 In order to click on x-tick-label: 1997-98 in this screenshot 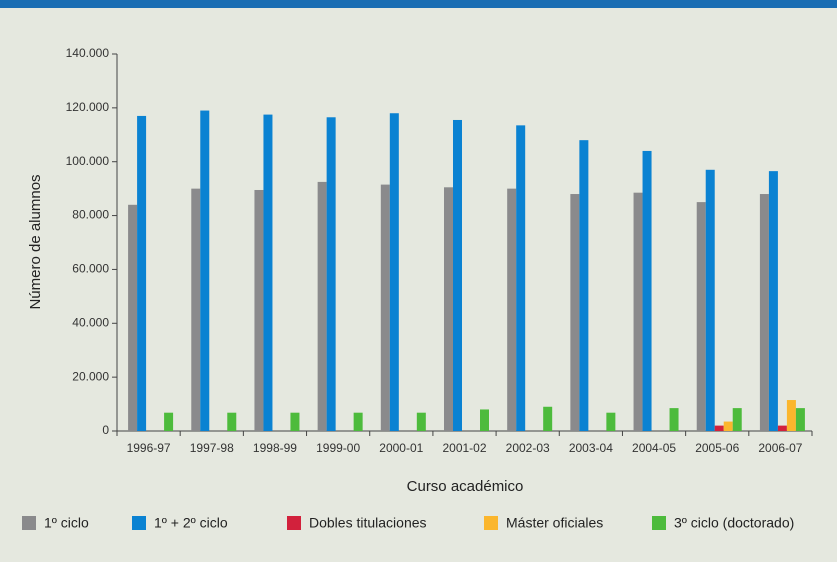, I will do `click(212, 448)`.